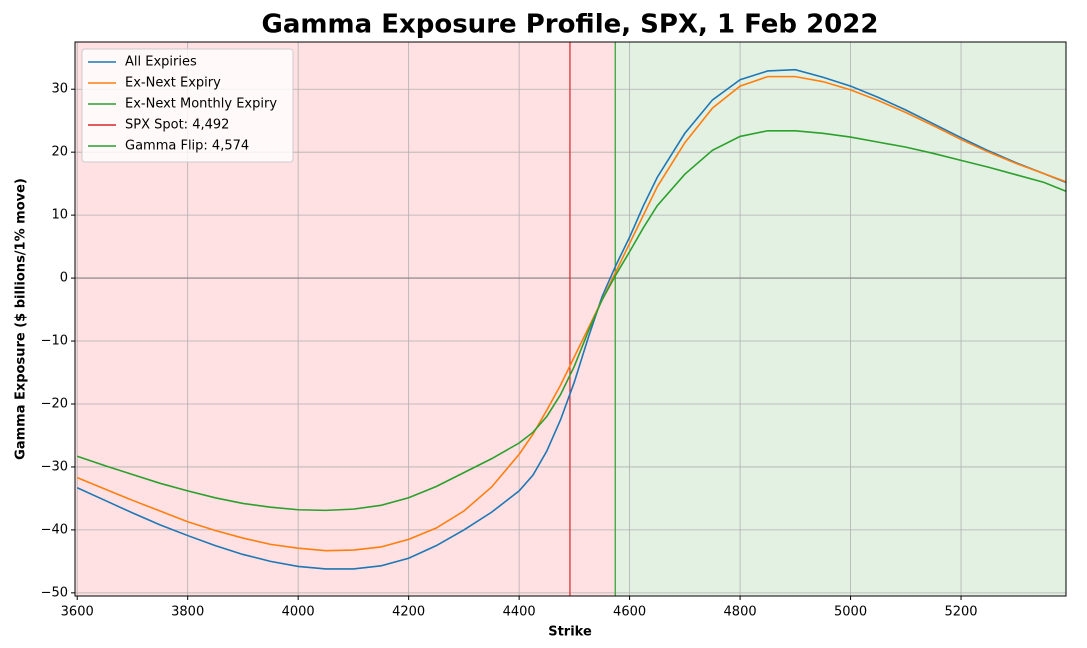  Describe the element at coordinates (59, 152) in the screenshot. I see `y-tick-label: 20` at that location.